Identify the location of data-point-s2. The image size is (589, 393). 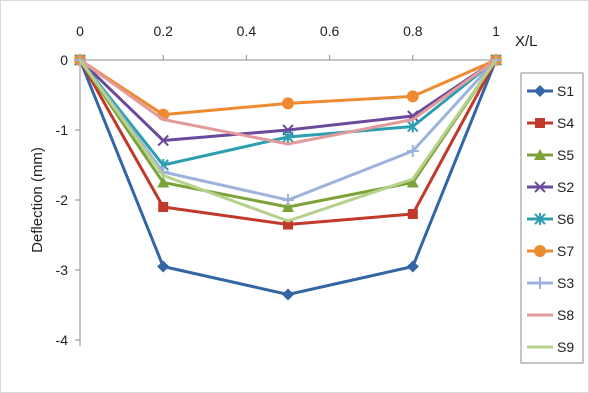
(163, 140).